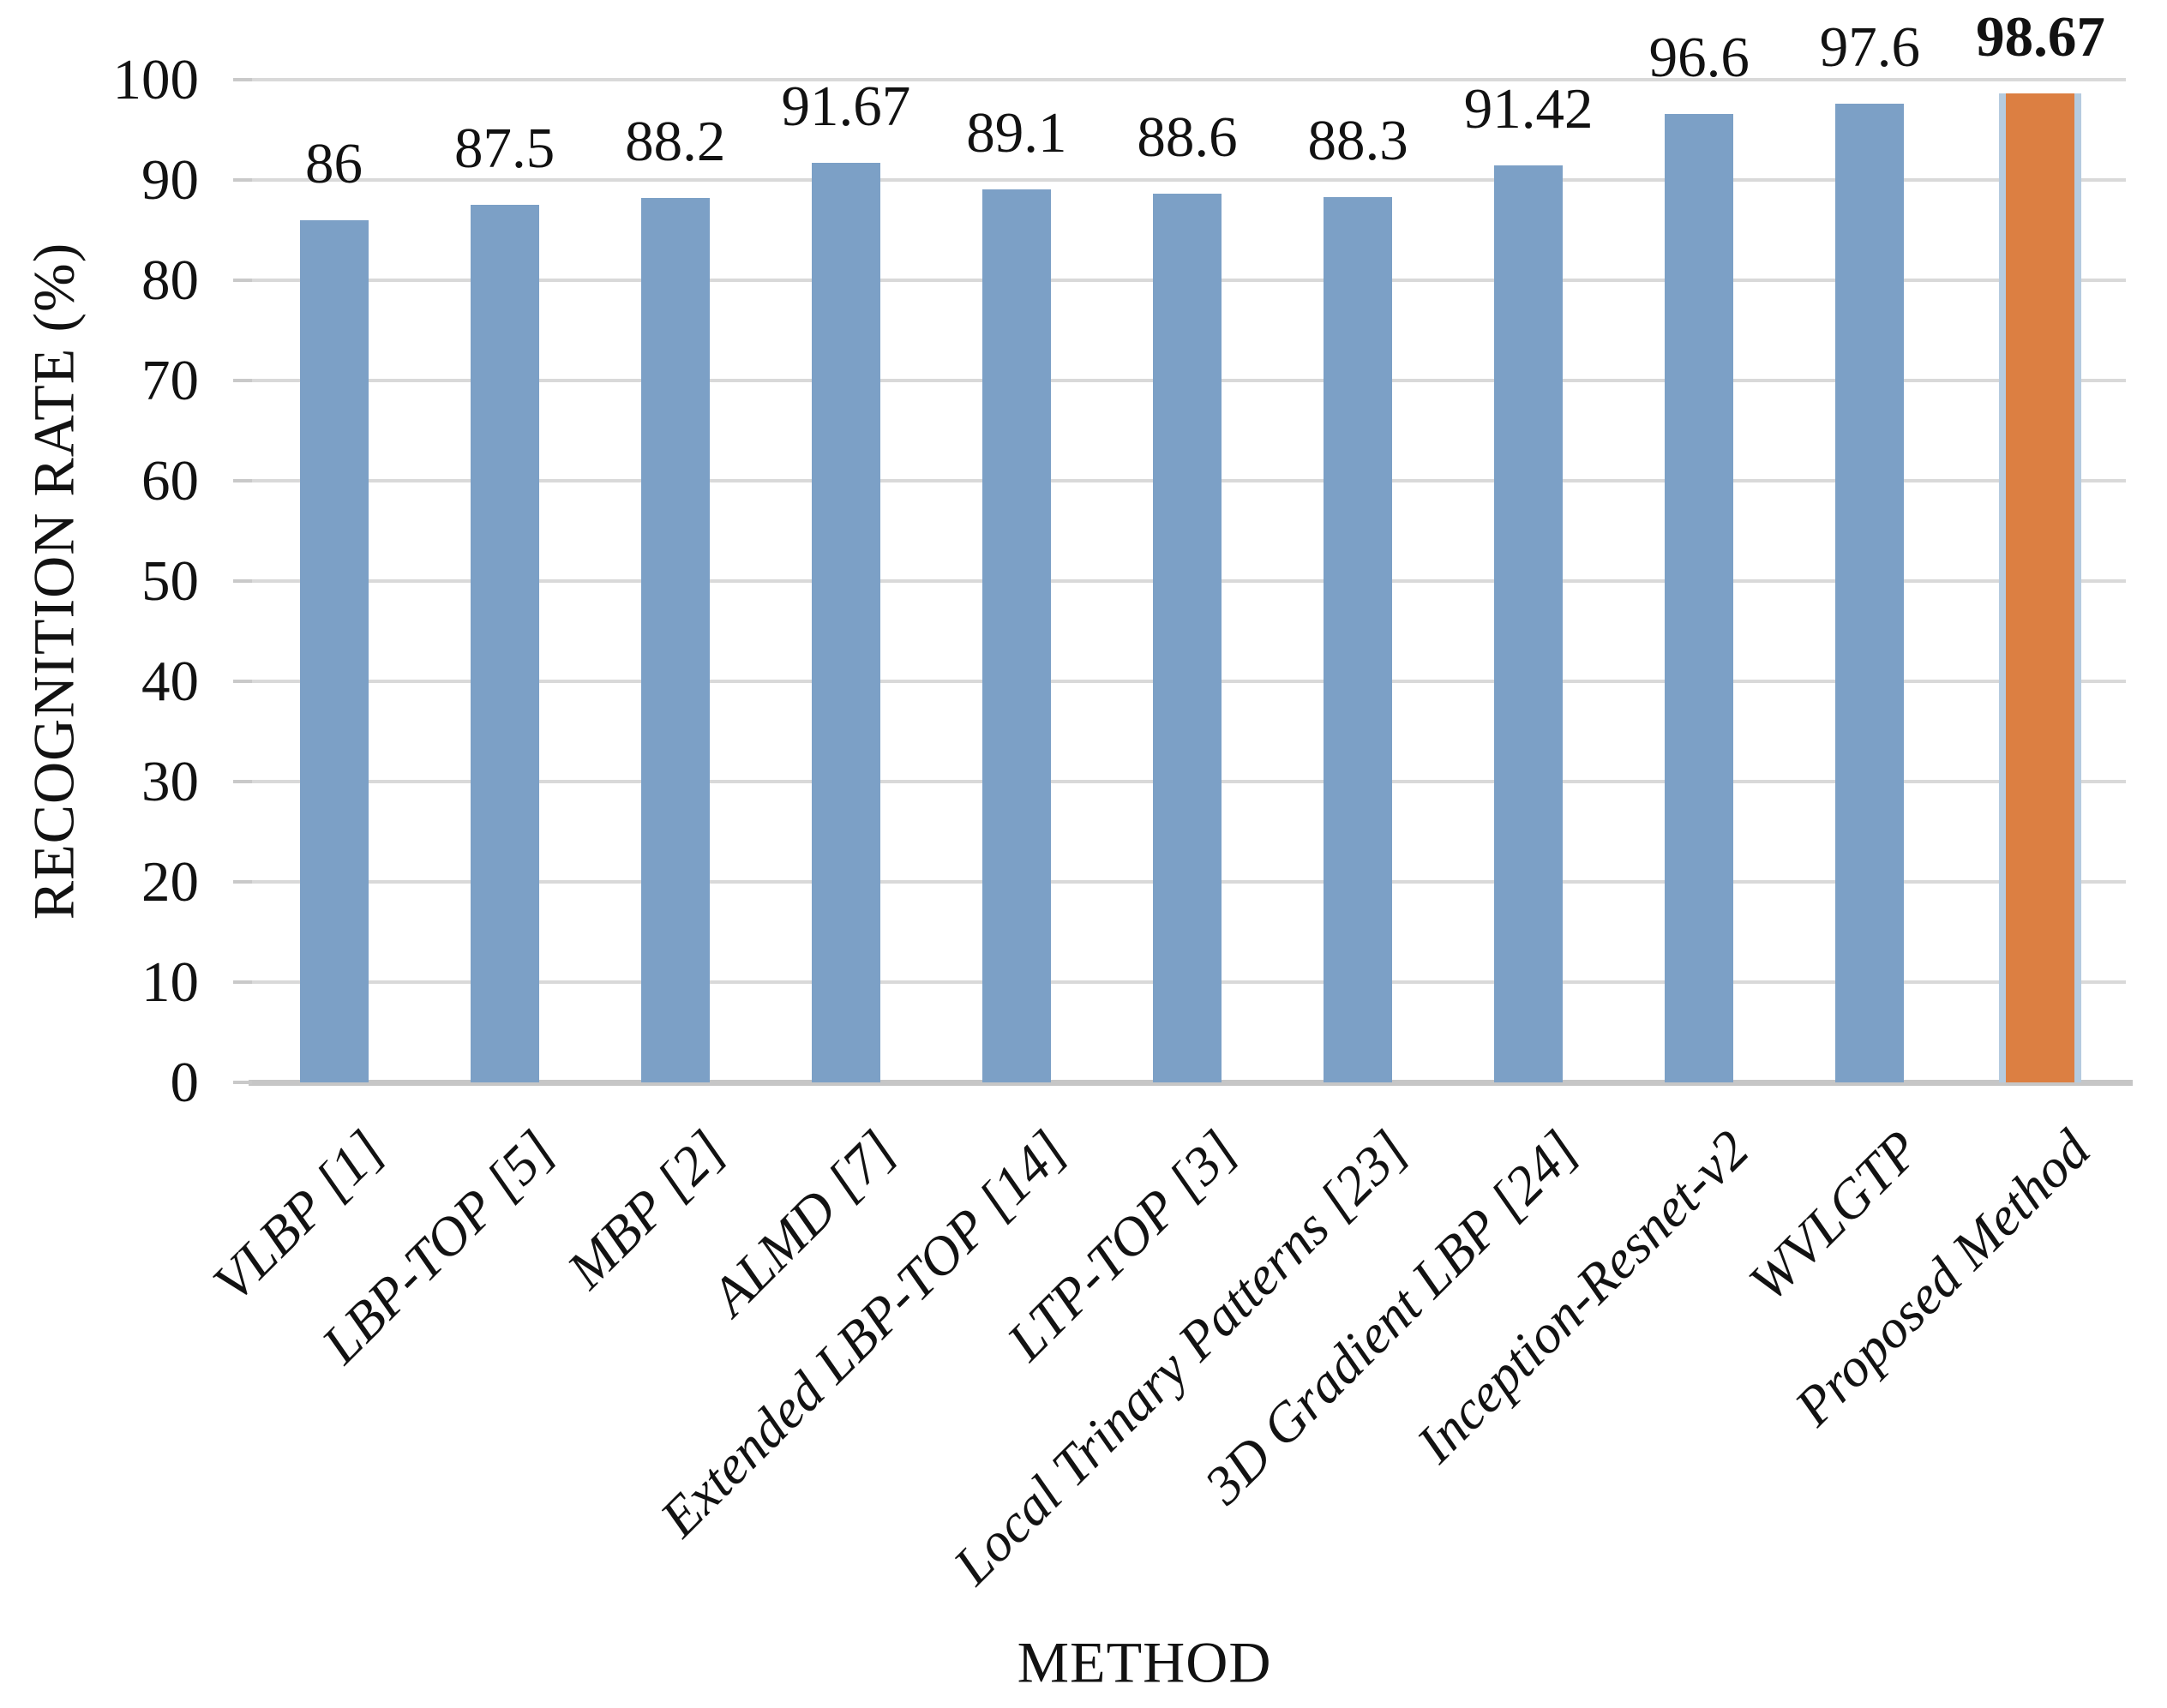 This screenshot has height=1708, width=2167. Describe the element at coordinates (170, 882) in the screenshot. I see `y-tick-label: 20` at that location.